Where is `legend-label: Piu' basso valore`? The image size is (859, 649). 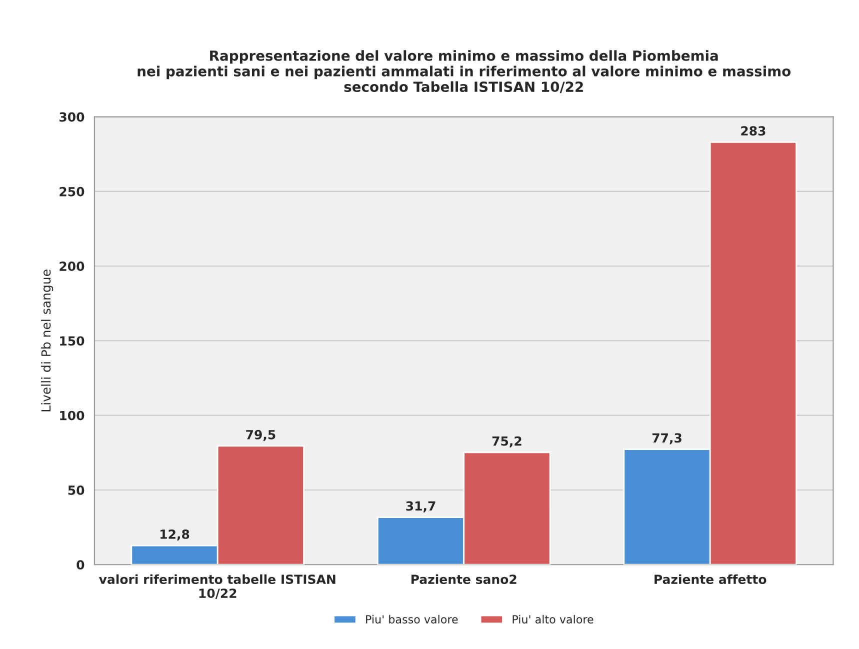
legend-label: Piu' basso valore is located at coordinates (412, 619).